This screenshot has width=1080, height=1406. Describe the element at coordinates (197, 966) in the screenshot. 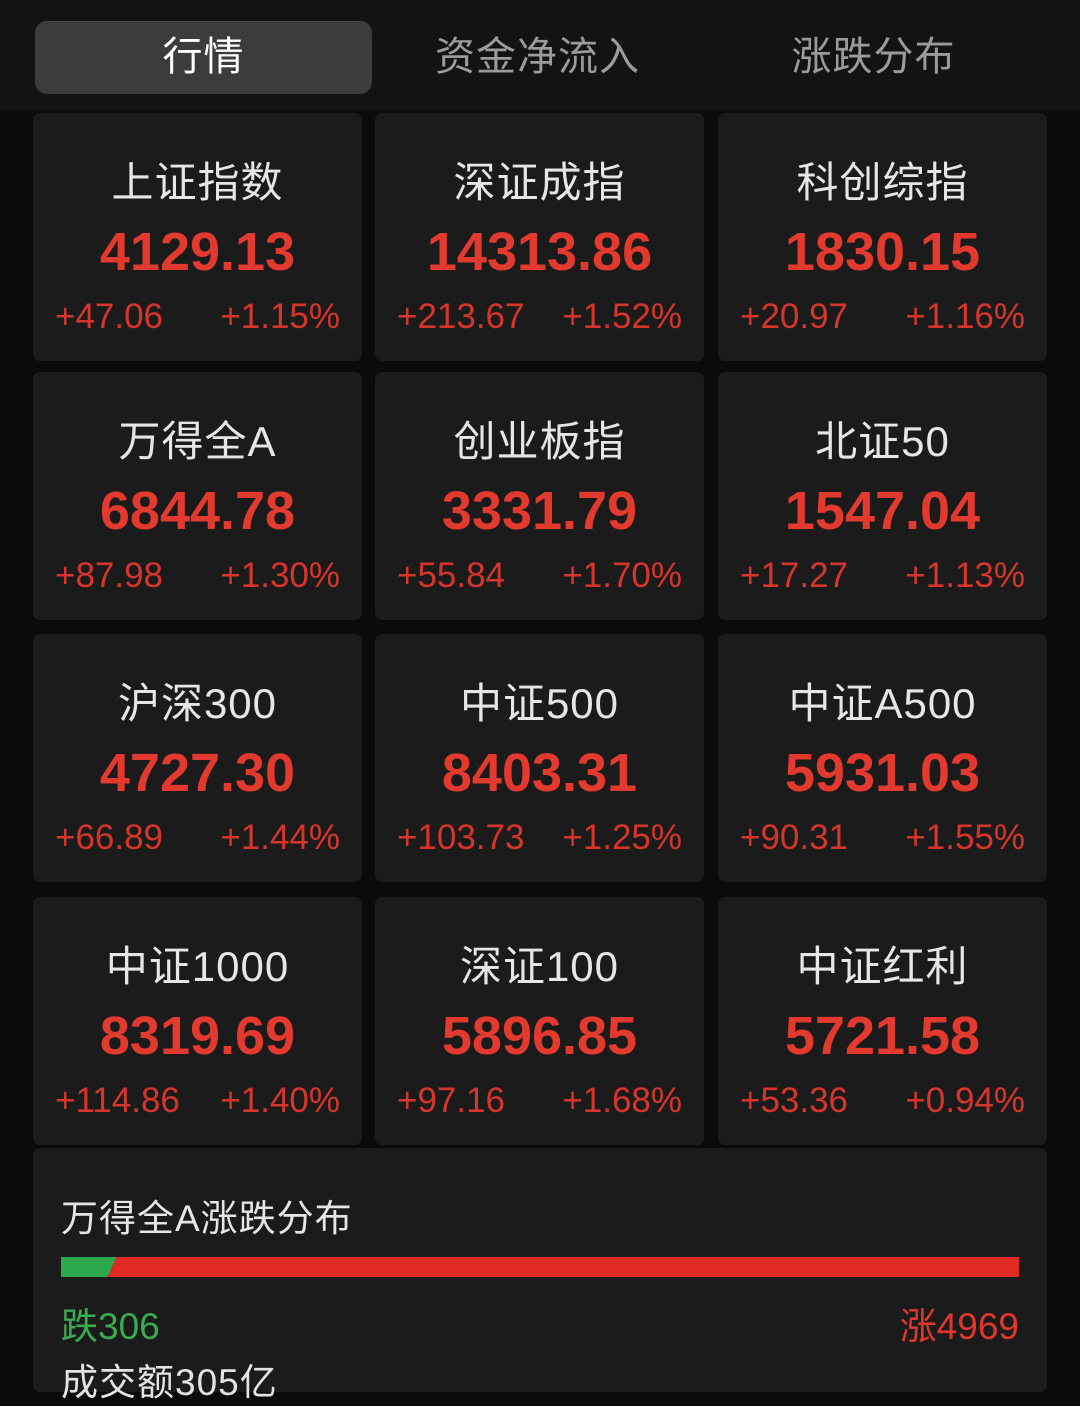

I see `index-name: 中证1000` at that location.